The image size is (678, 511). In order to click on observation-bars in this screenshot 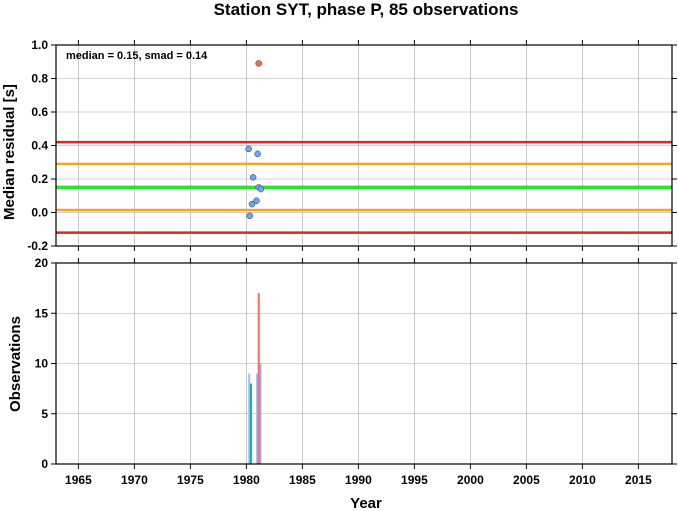, I will do `click(255, 378)`.